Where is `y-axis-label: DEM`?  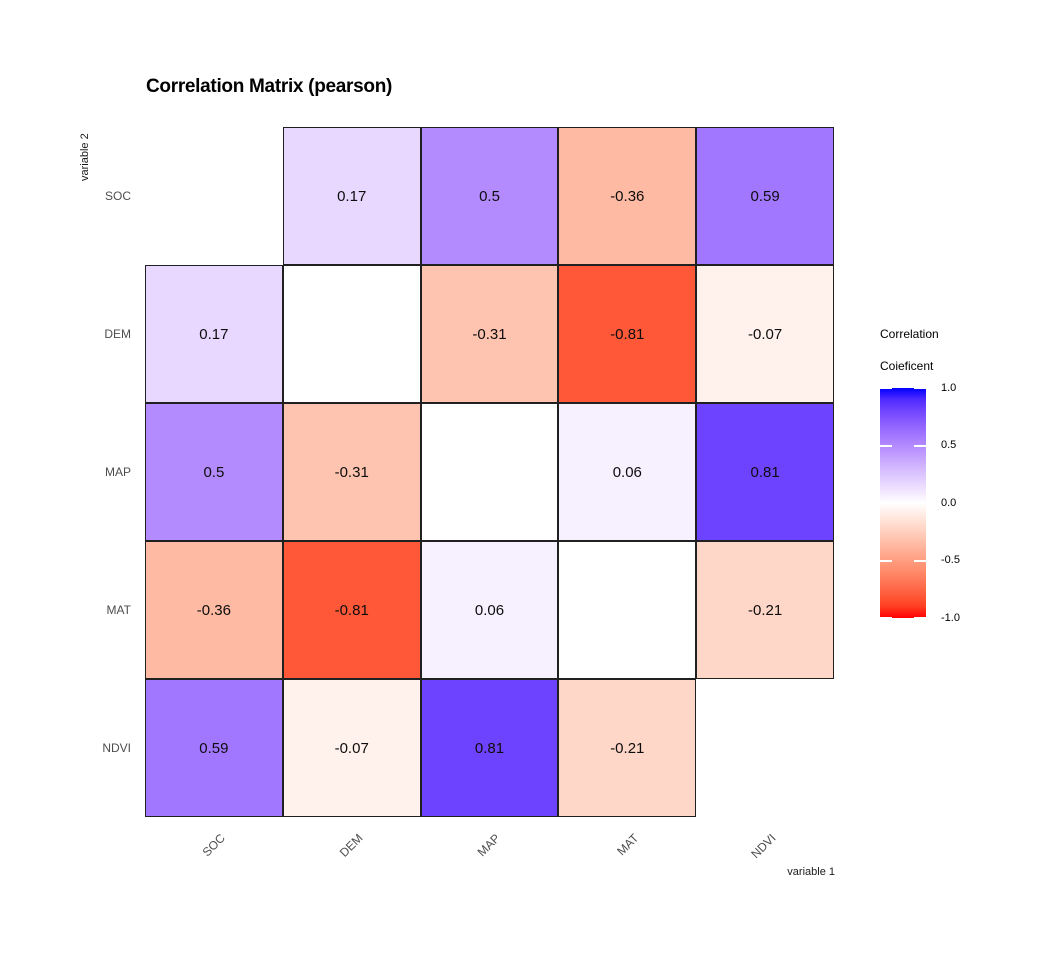 y-axis-label: DEM is located at coordinates (117, 334).